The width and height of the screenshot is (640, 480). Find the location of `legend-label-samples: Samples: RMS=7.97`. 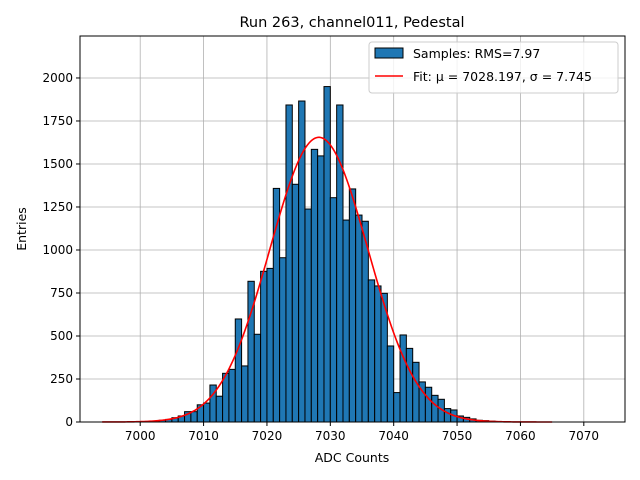

legend-label-samples: Samples: RMS=7.97 is located at coordinates (476, 53).